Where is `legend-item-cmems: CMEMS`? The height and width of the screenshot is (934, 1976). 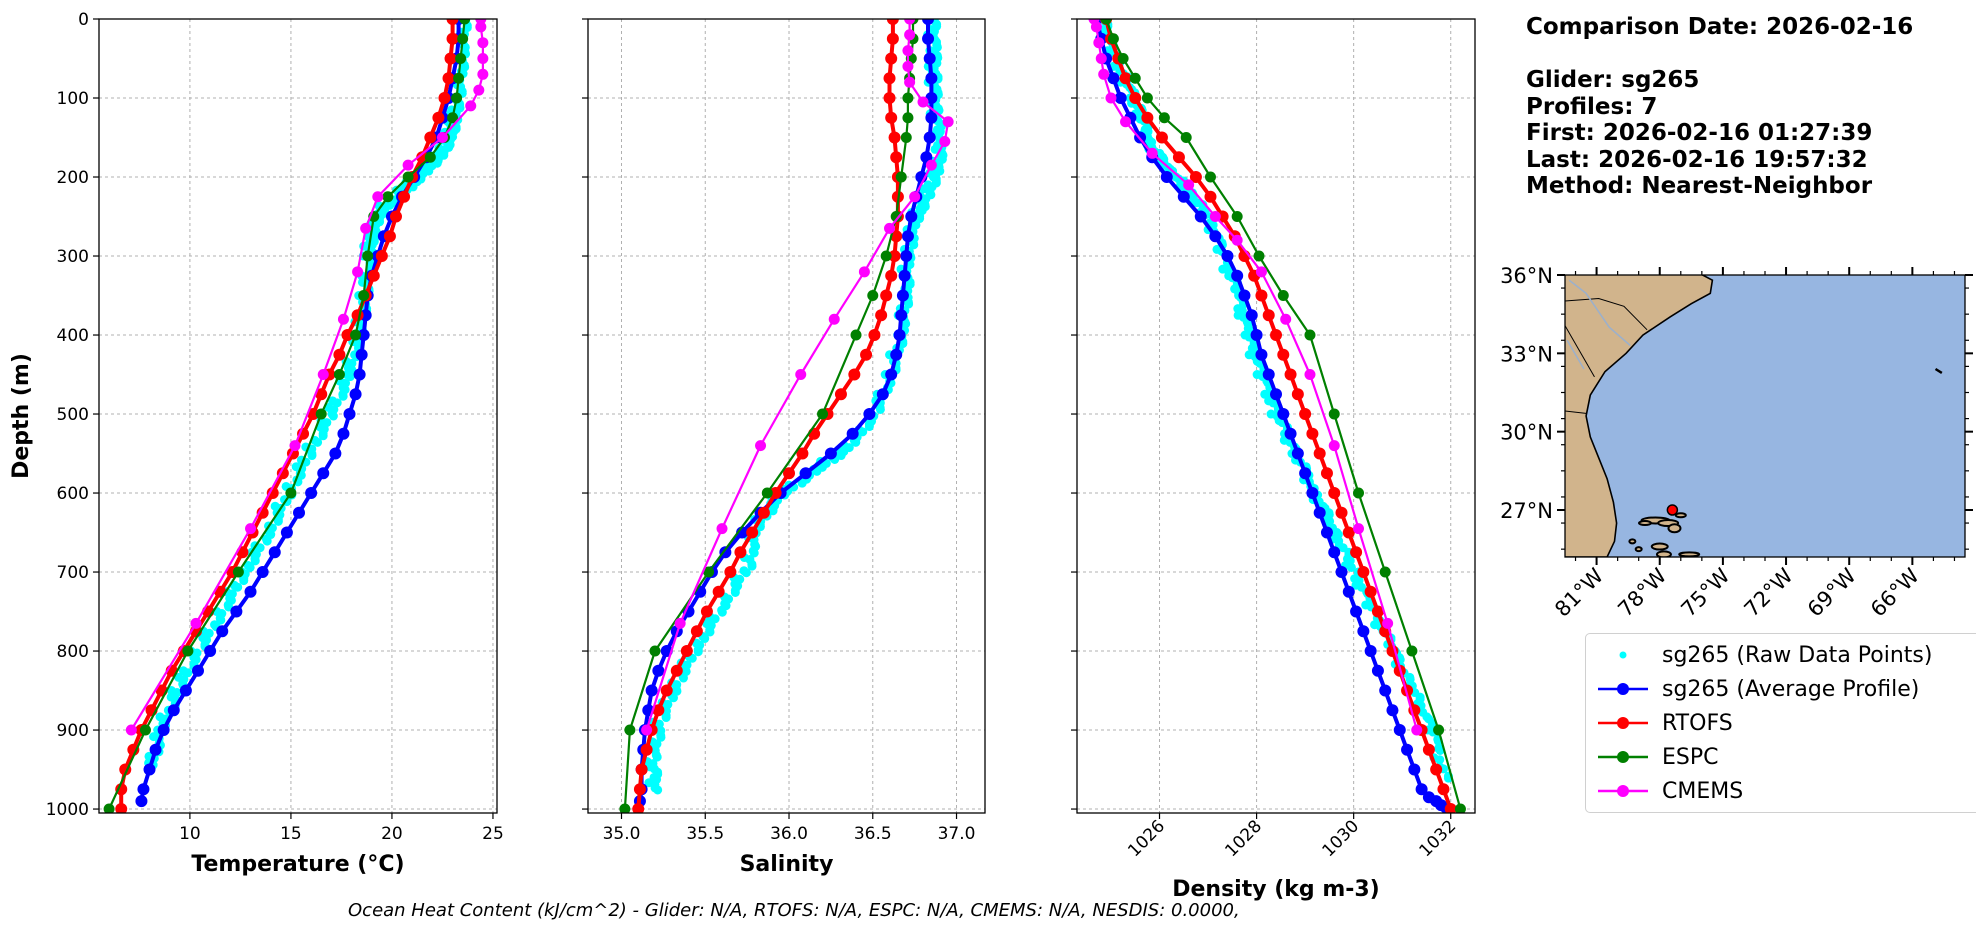
legend-item-cmems: CMEMS is located at coordinates (1664, 791).